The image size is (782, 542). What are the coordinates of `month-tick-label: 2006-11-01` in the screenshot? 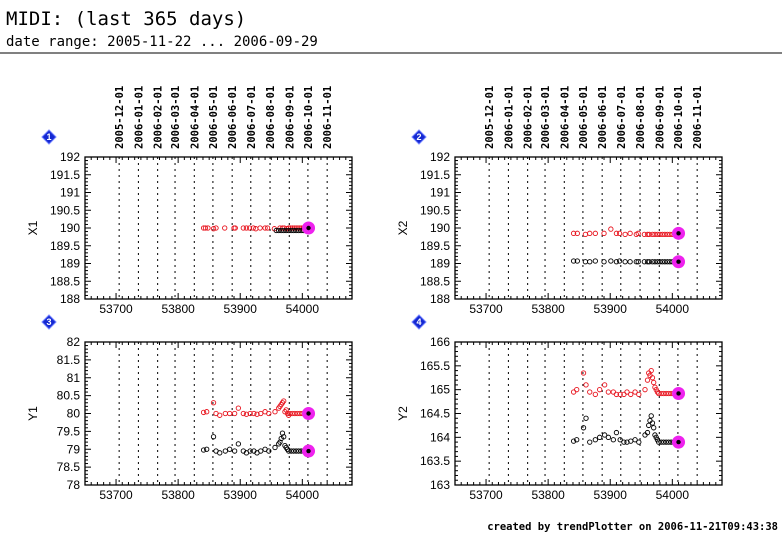 It's located at (328, 117).